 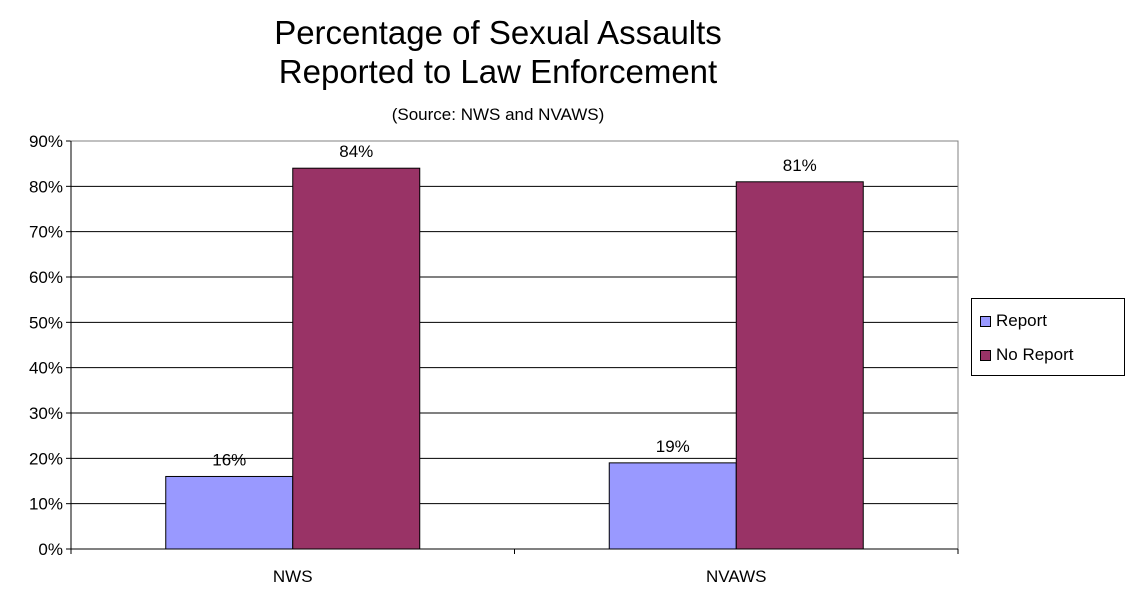 What do you see at coordinates (985, 321) in the screenshot?
I see `legend-swatch-report` at bounding box center [985, 321].